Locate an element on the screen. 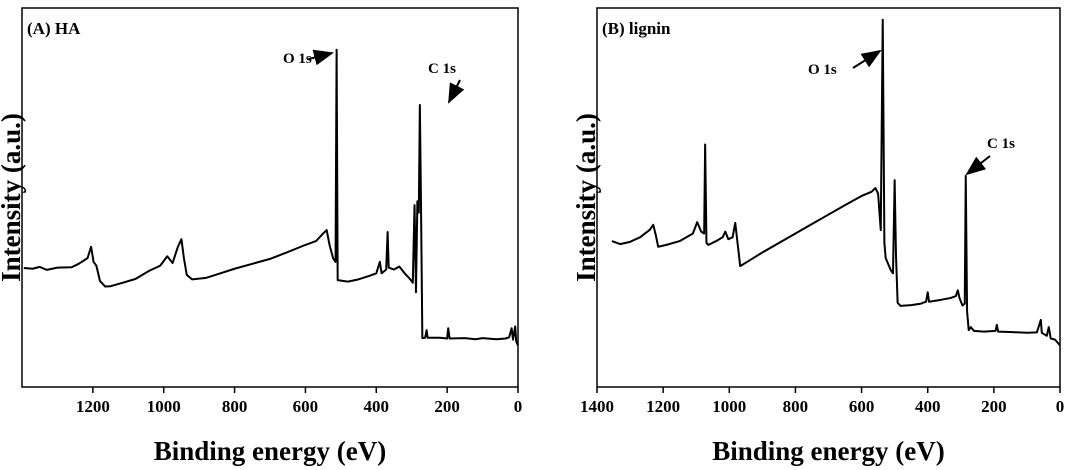  panel-title: (B) lignin is located at coordinates (636, 28).